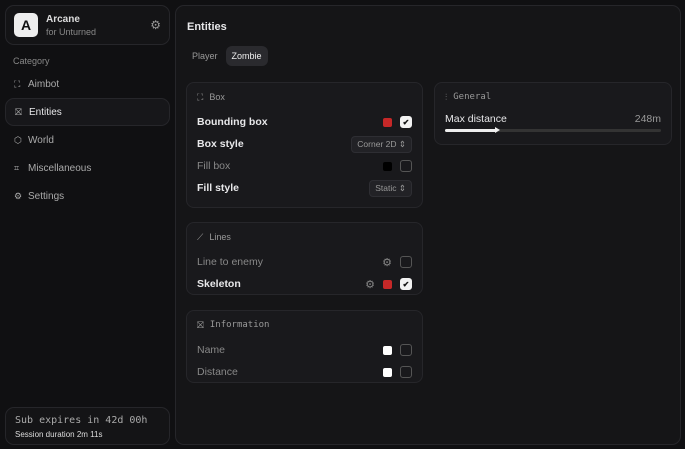 The width and height of the screenshot is (685, 449). I want to click on slider-thumb, so click(497, 130).